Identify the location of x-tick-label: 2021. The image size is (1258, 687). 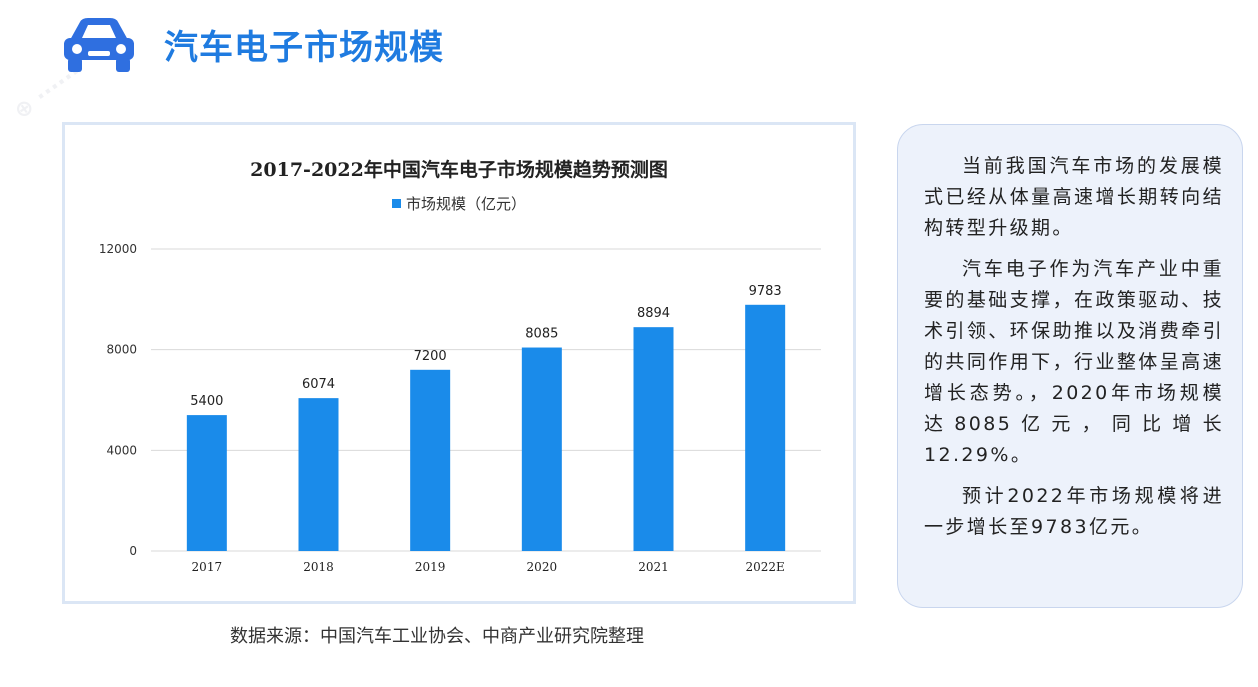
(653, 567).